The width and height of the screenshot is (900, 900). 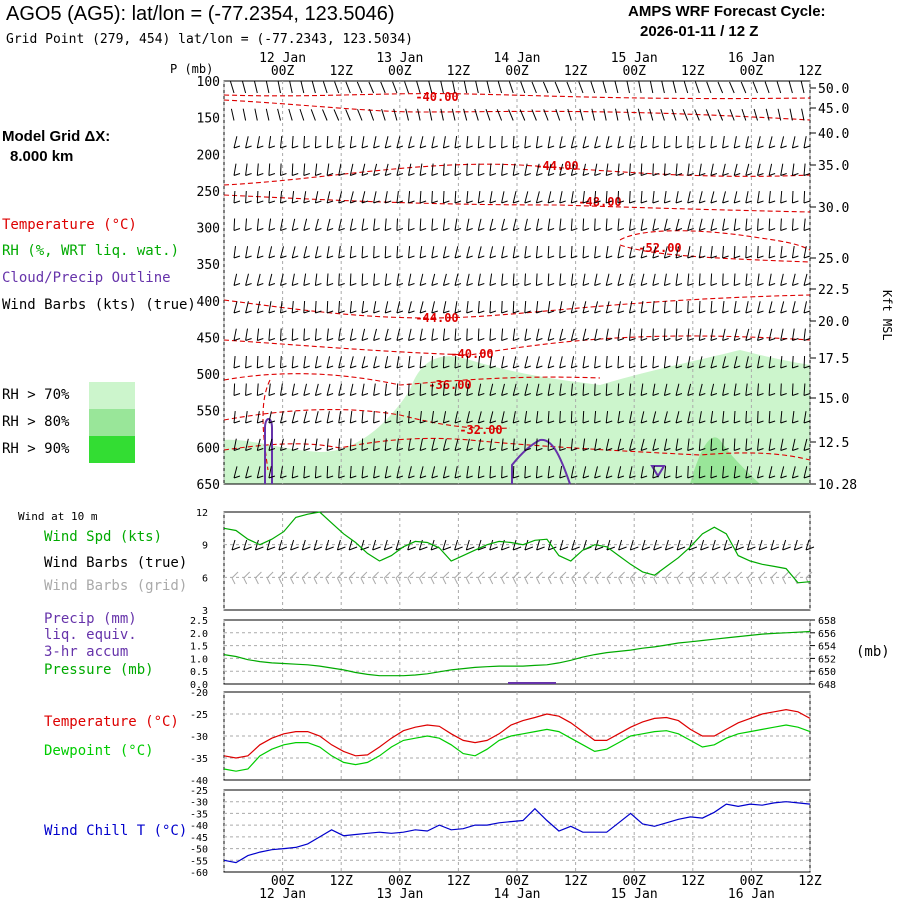 I want to click on temperature-contour-label: -52.00, so click(x=659, y=248).